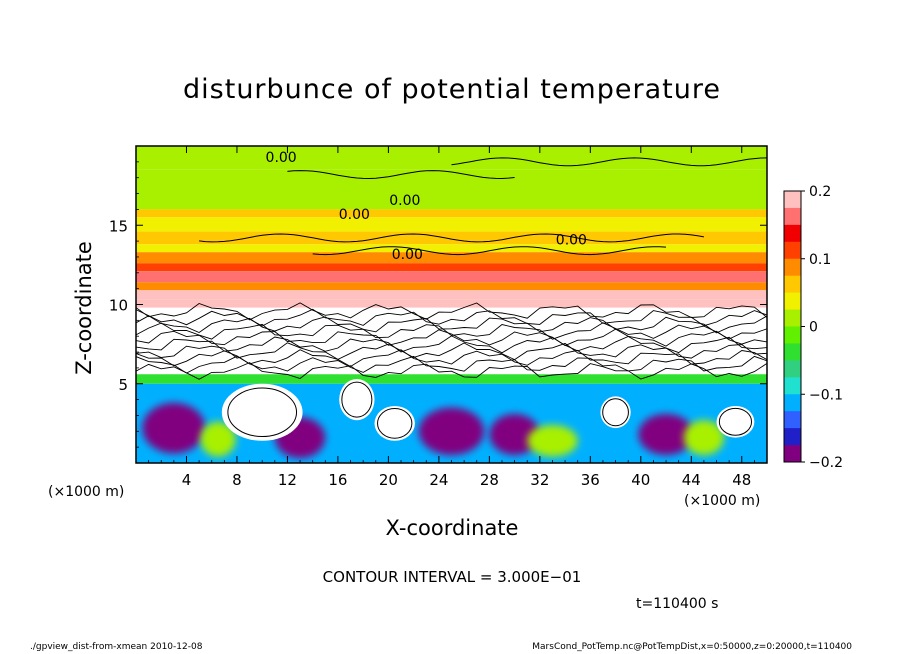 Image resolution: width=904 pixels, height=654 pixels. What do you see at coordinates (489, 480) in the screenshot?
I see `x-tick-label-6: 28` at bounding box center [489, 480].